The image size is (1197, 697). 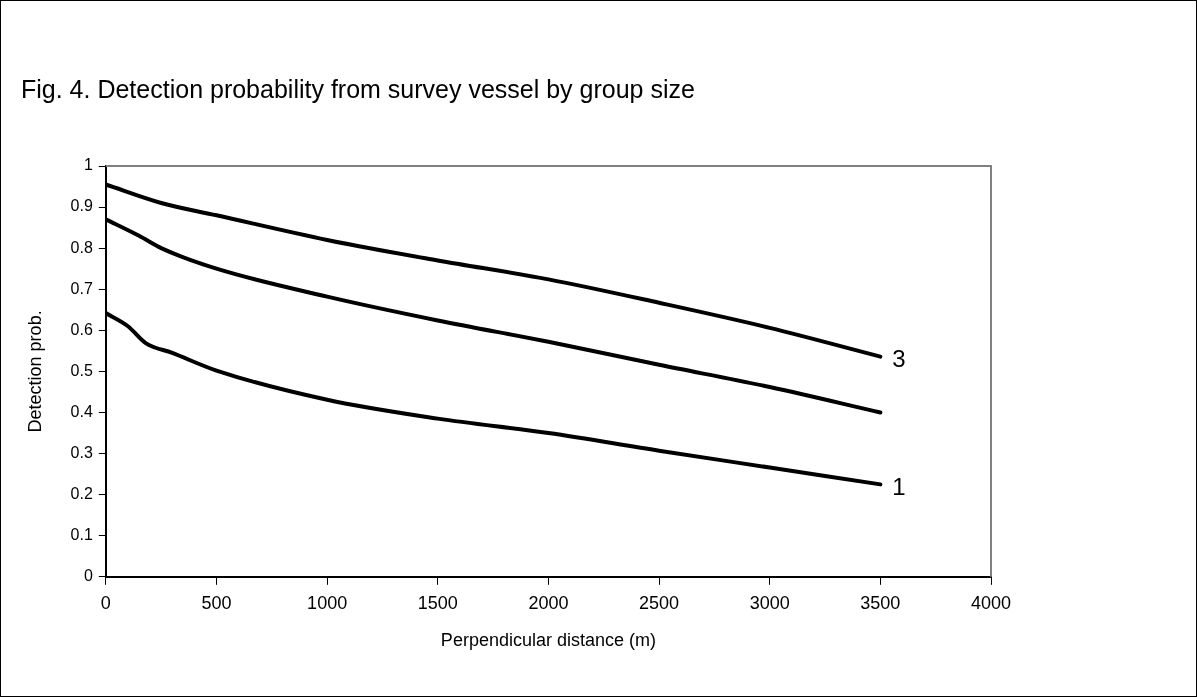 What do you see at coordinates (880, 602) in the screenshot?
I see `x-tick-label: 3500` at bounding box center [880, 602].